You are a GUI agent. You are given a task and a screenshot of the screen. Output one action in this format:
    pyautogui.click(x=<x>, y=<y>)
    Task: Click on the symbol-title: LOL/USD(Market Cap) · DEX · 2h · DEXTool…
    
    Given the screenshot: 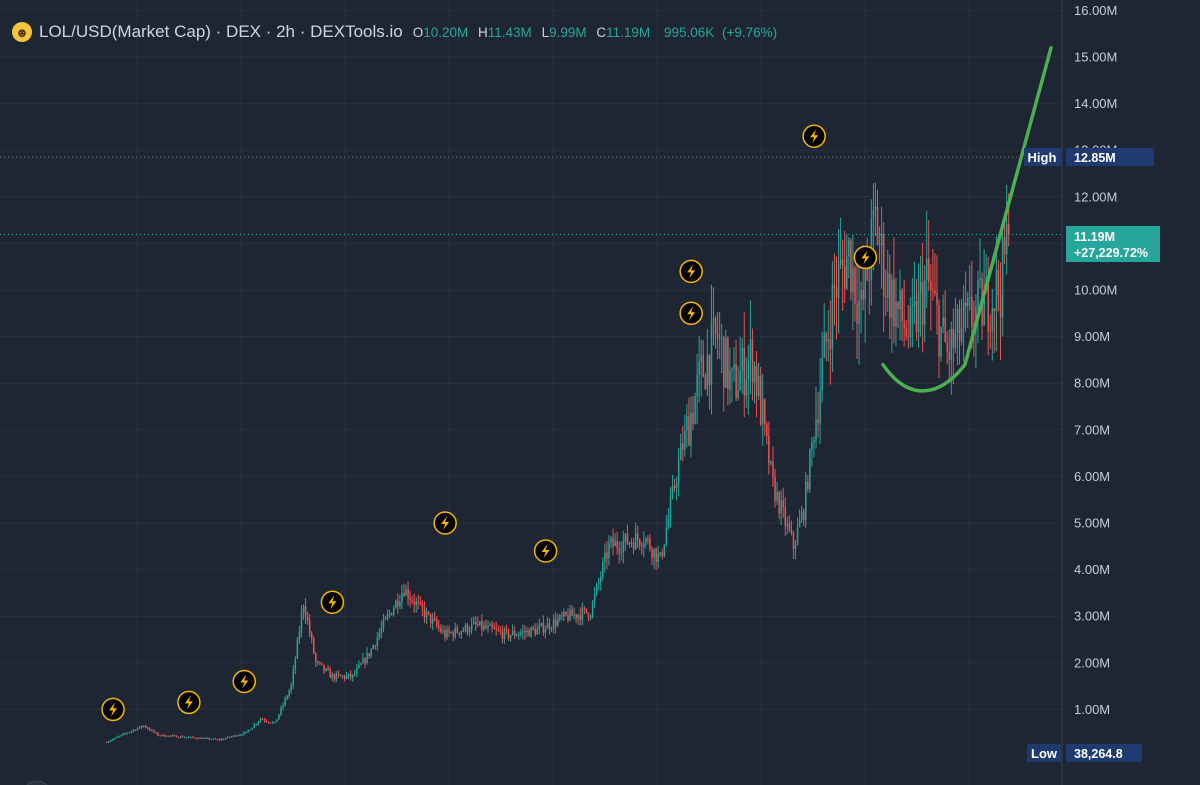 What is the action you would take?
    pyautogui.click(x=221, y=31)
    